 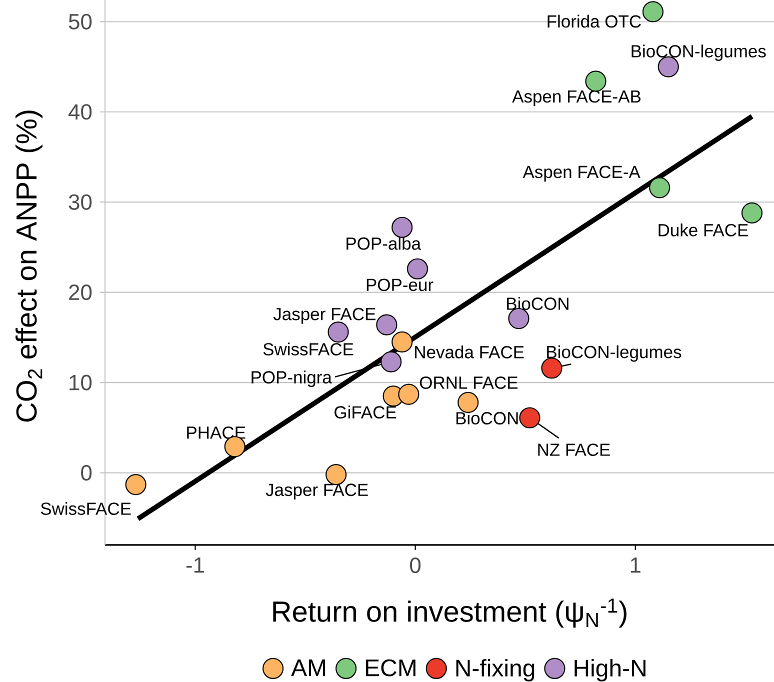 What do you see at coordinates (400, 285) in the screenshot?
I see `annotation: POP-eur` at bounding box center [400, 285].